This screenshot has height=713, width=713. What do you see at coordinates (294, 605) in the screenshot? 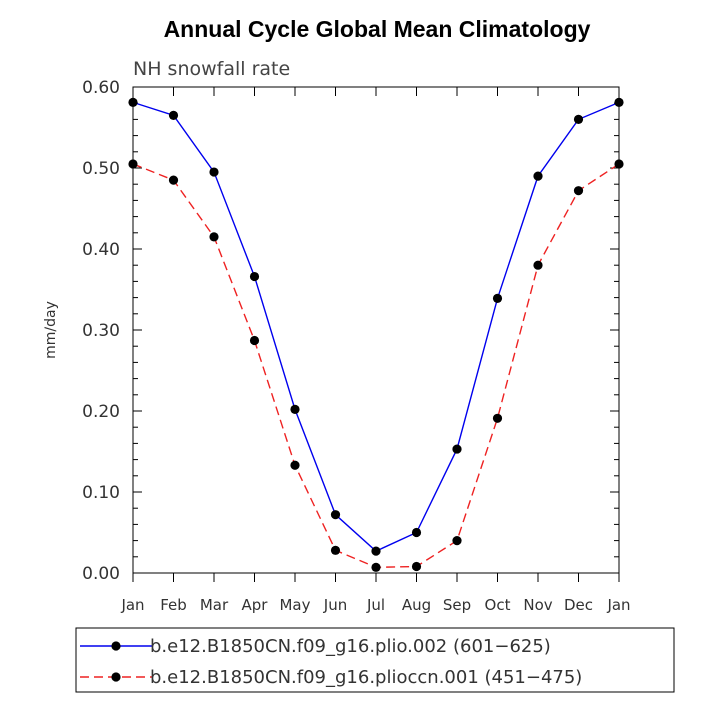
I see `x-tick-label: May` at bounding box center [294, 605].